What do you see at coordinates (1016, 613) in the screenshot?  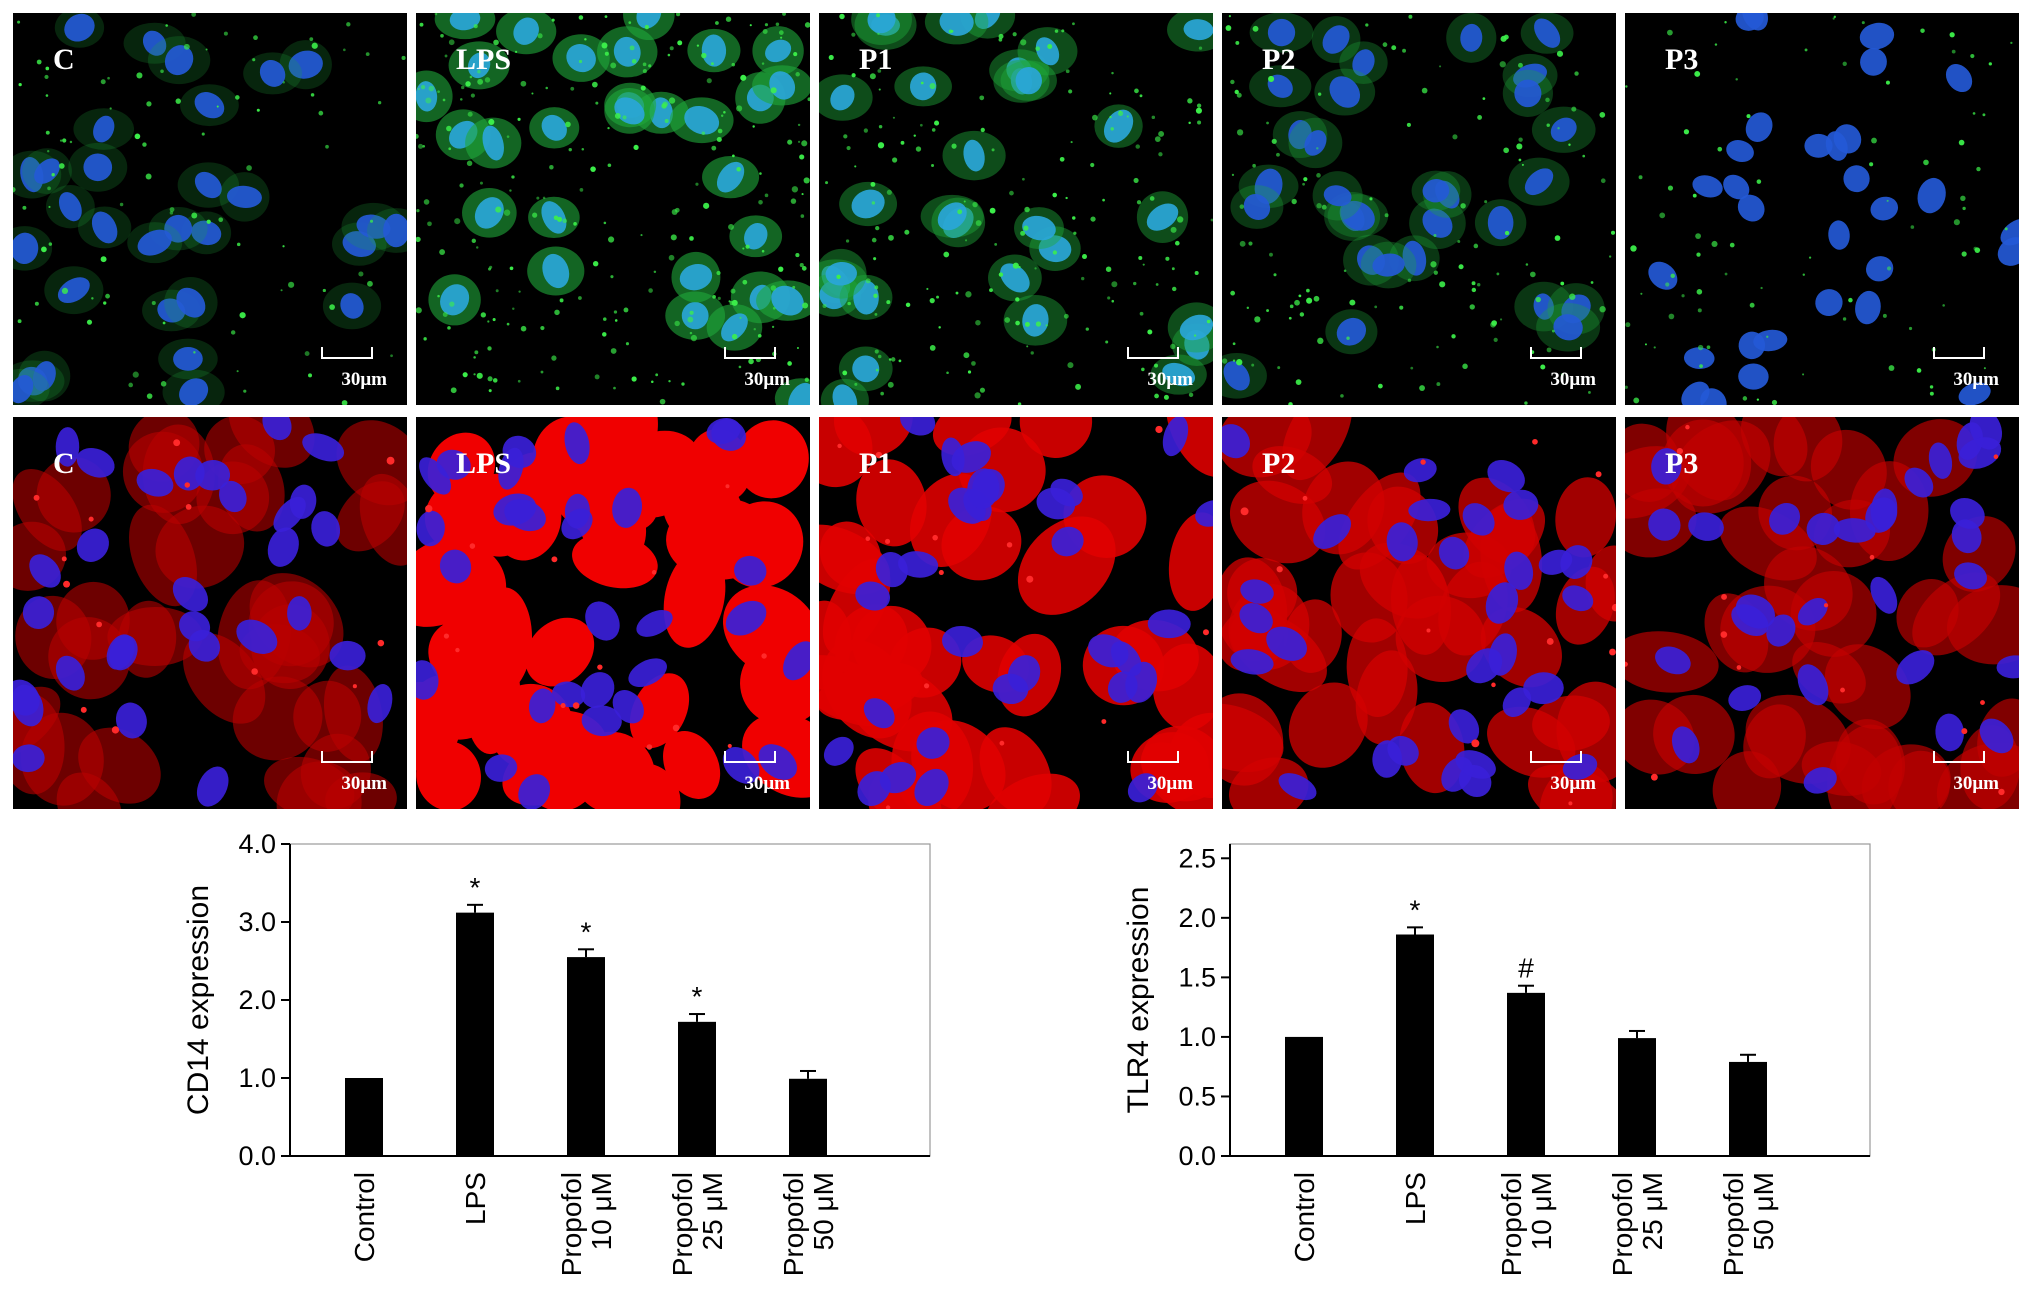 I see `micrograph-red-p1: P1 30μm` at bounding box center [1016, 613].